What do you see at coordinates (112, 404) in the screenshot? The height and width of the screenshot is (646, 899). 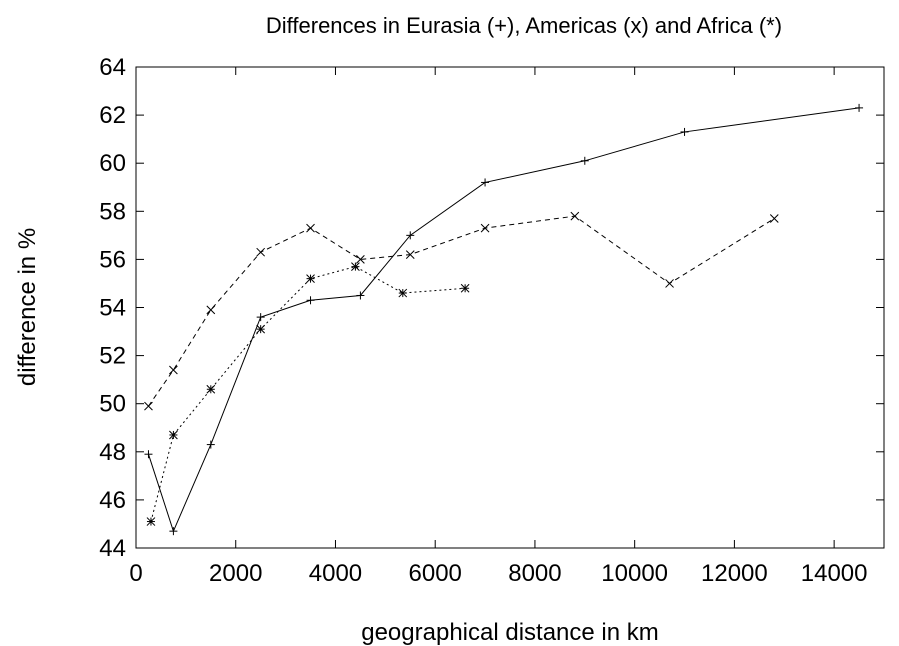 I see `y-tick-label: 50` at bounding box center [112, 404].